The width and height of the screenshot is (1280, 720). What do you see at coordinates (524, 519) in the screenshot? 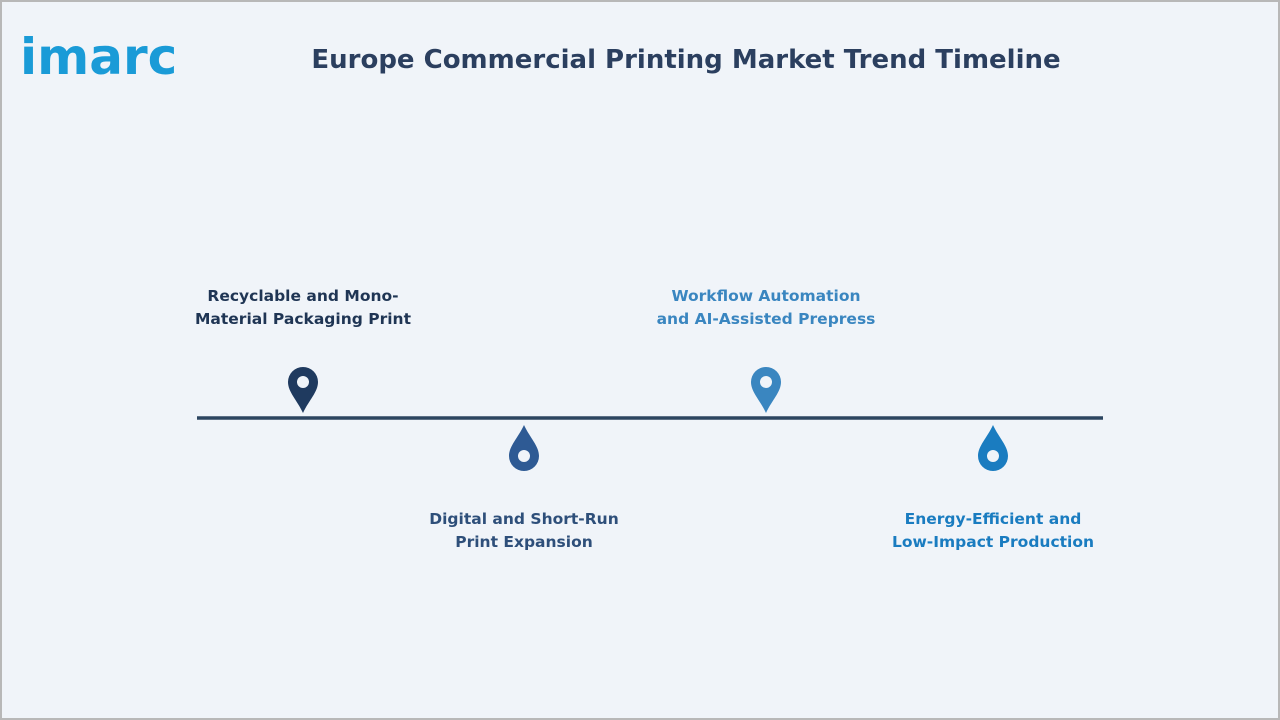
I see `item-label: Digital and Short-Run` at bounding box center [524, 519].